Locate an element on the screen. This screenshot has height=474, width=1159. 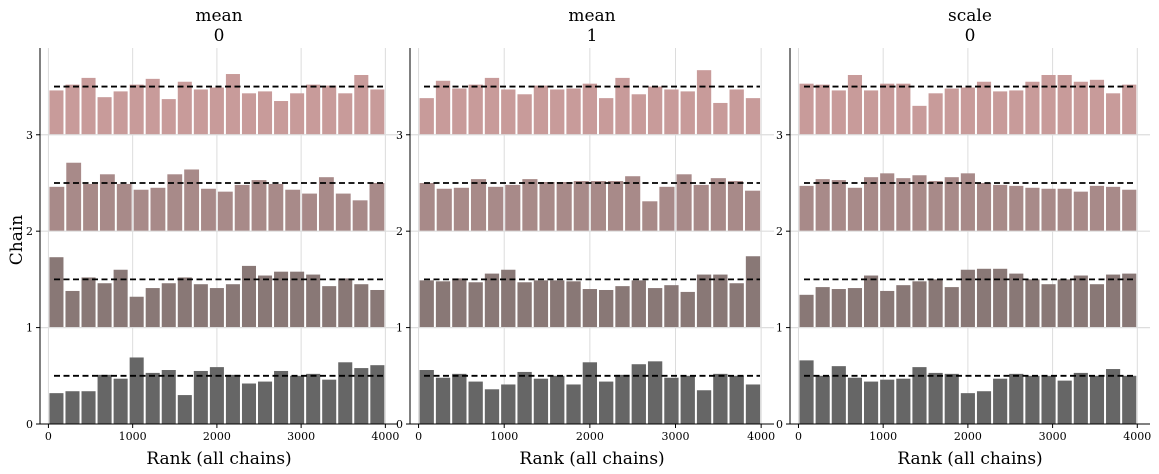
y-tick-label: 0 is located at coordinates (29, 424).